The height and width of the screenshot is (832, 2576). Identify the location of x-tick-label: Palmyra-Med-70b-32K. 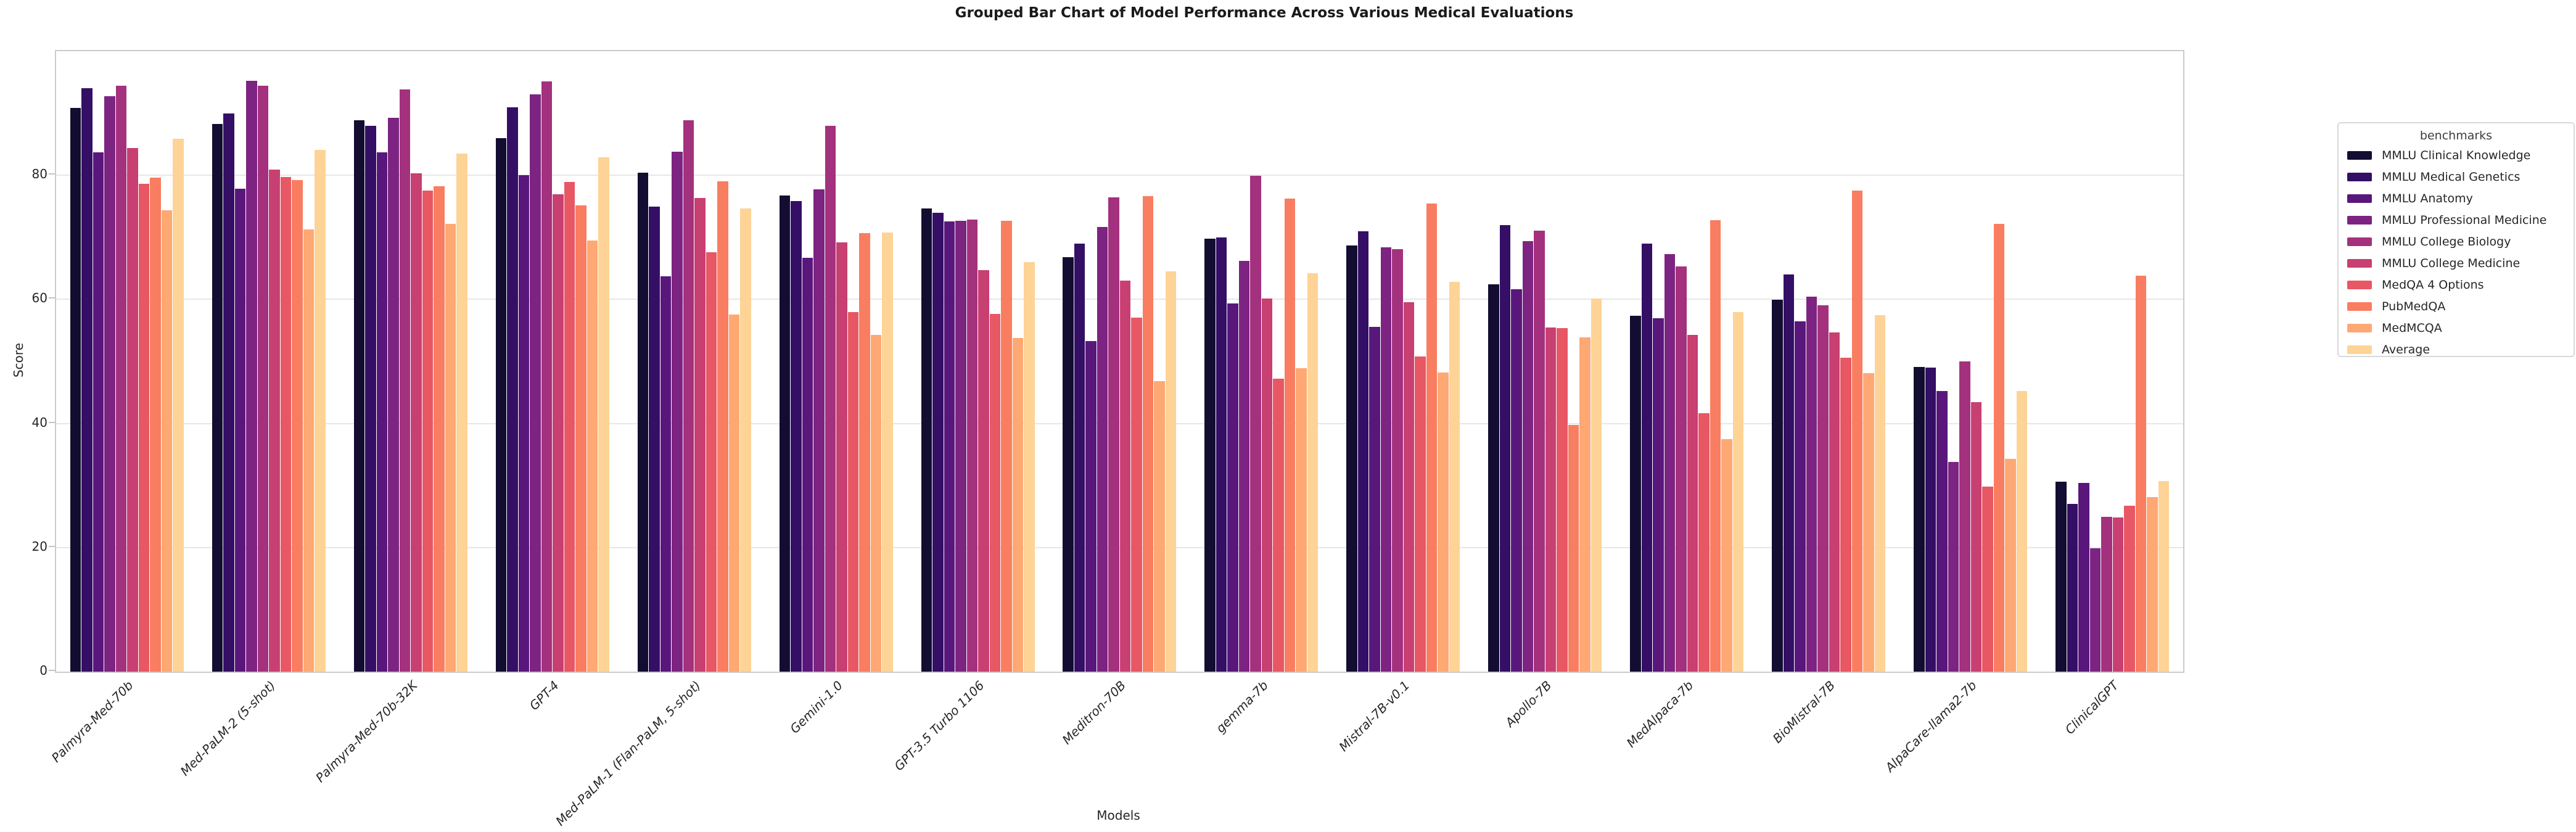
(366, 732).